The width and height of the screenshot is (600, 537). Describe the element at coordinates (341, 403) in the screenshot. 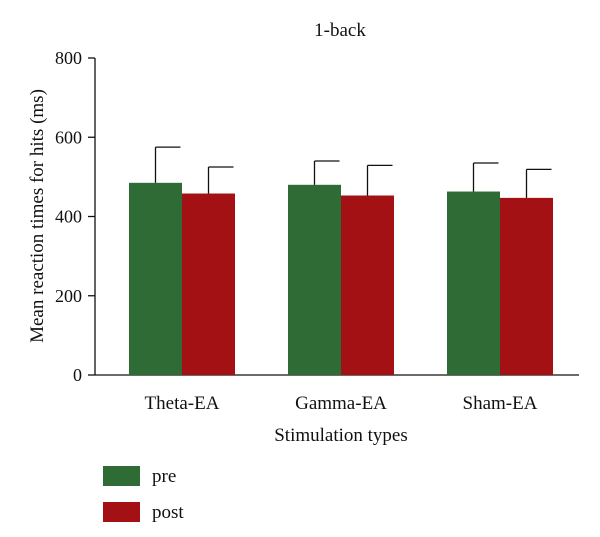

I see `x-tick-label: Gamma-EA` at that location.